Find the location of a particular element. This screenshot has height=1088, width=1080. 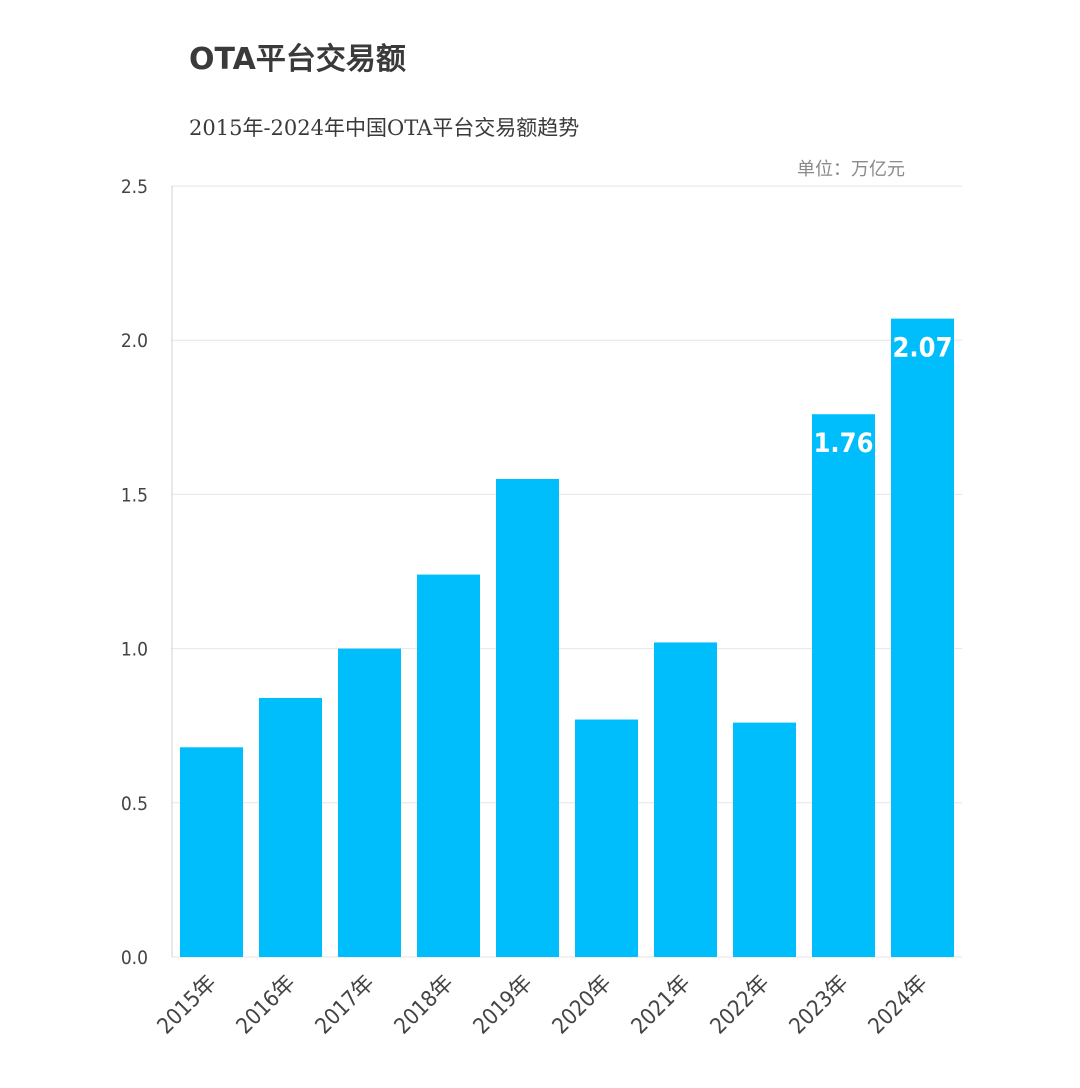

y-tick-label: 2.0 is located at coordinates (134, 341).